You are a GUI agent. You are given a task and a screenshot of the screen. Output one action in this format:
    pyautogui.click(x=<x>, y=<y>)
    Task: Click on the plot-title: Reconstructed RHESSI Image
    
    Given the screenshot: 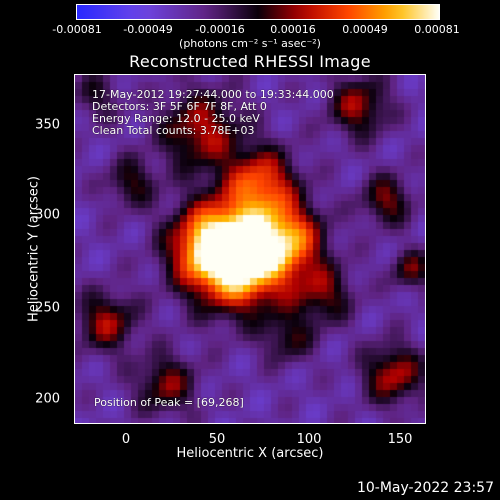 What is the action you would take?
    pyautogui.click(x=250, y=61)
    